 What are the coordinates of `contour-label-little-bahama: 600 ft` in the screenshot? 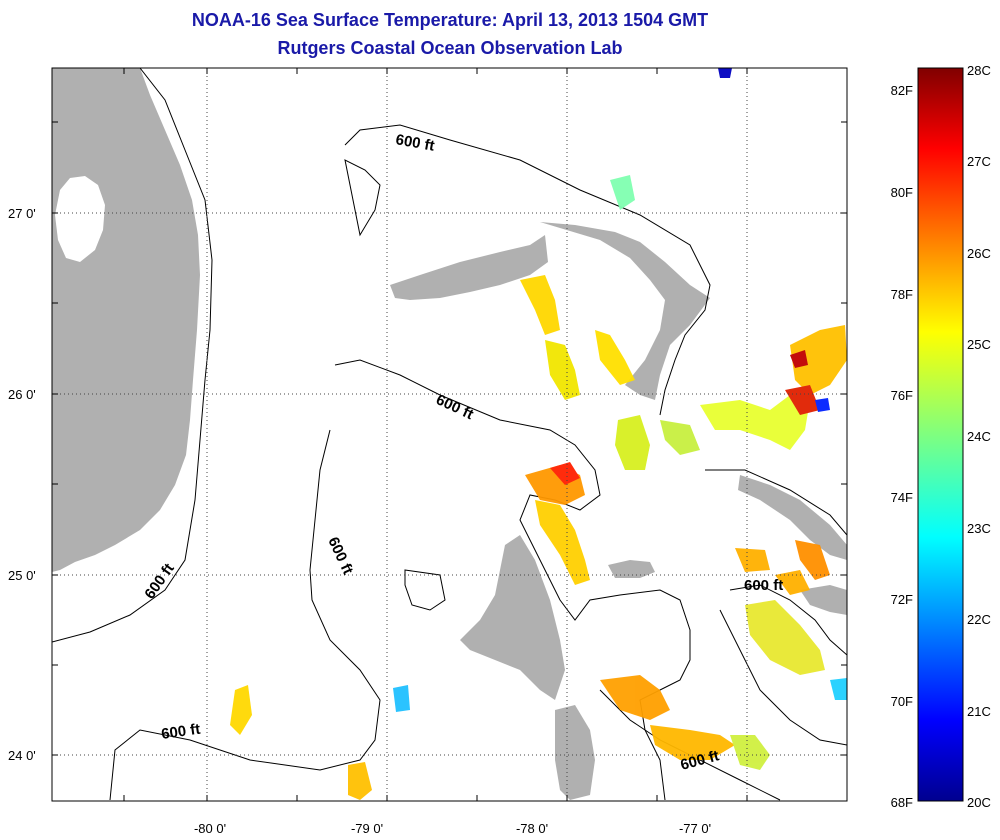 It's located at (415, 143).